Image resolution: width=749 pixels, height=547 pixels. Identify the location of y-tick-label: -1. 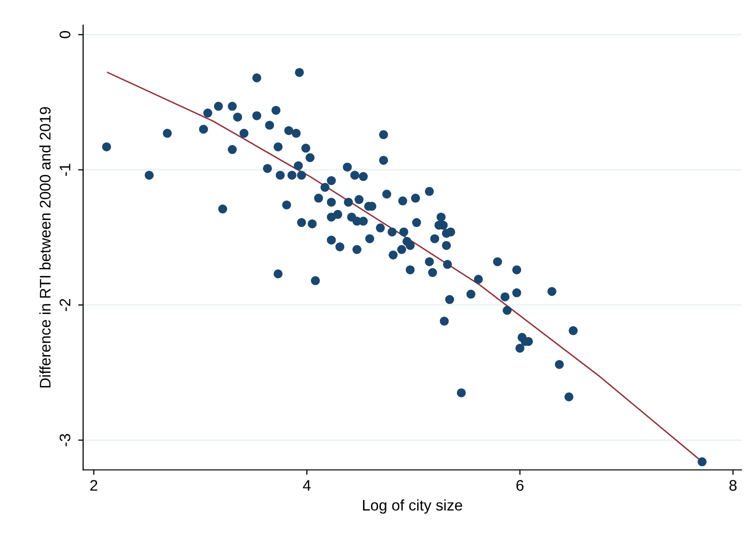
(65, 170).